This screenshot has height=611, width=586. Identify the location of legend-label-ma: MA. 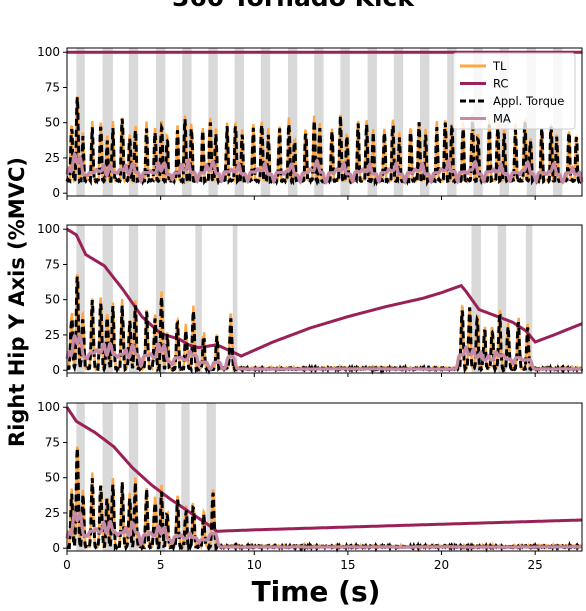
(502, 119).